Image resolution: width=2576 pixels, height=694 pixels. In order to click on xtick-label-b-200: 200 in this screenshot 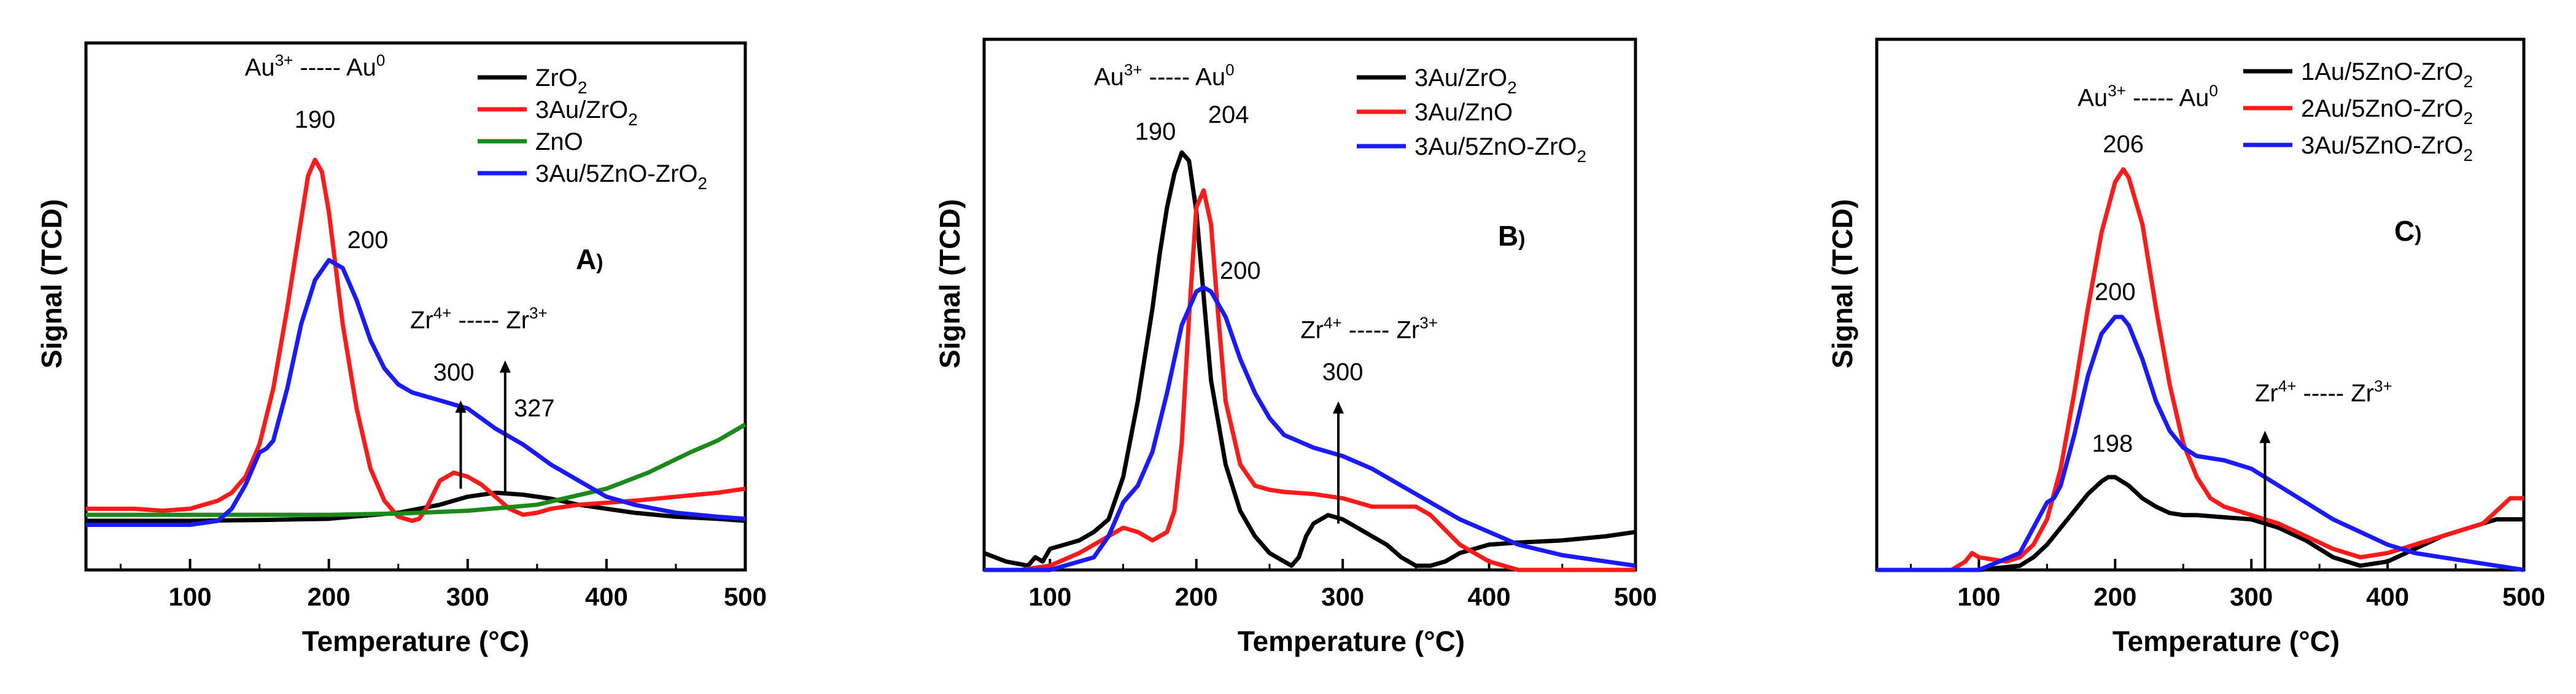, I will do `click(1196, 596)`.